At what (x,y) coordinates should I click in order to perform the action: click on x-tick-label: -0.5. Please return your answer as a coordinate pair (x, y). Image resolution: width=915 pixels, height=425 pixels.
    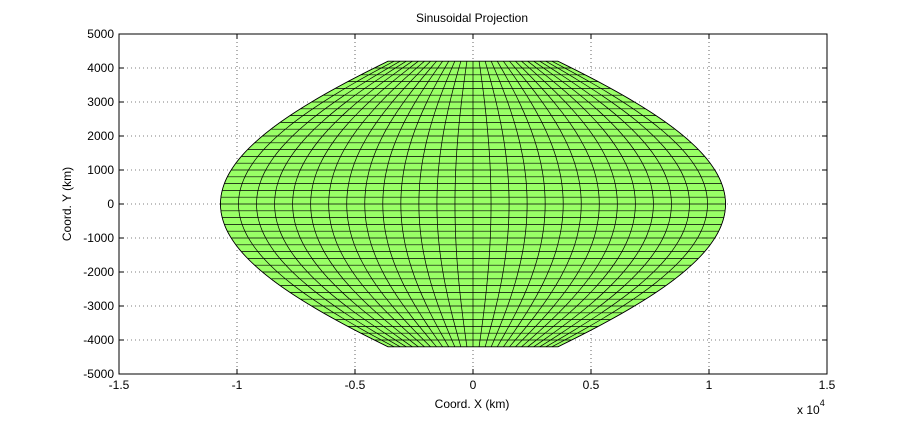
    Looking at the image, I should click on (355, 385).